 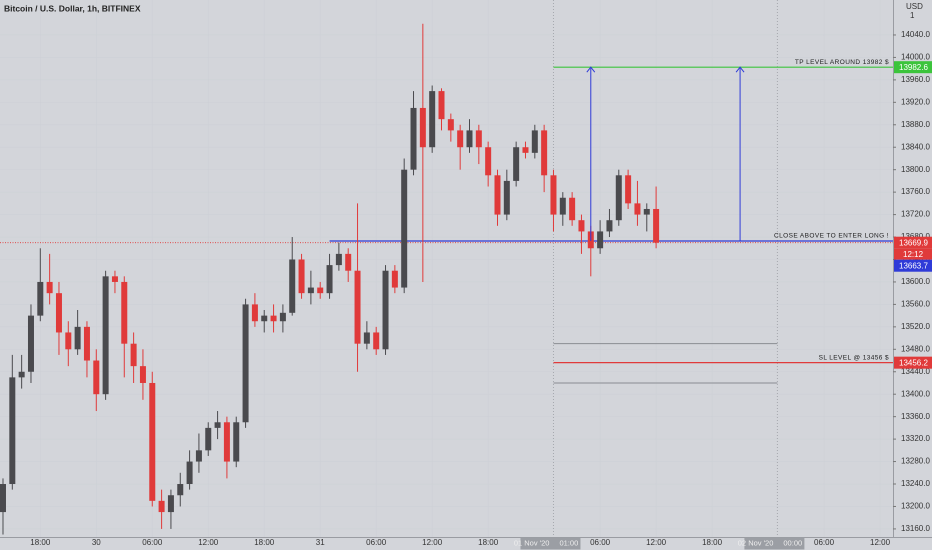 I want to click on y-tick-label: 13480.0, so click(x=915, y=348).